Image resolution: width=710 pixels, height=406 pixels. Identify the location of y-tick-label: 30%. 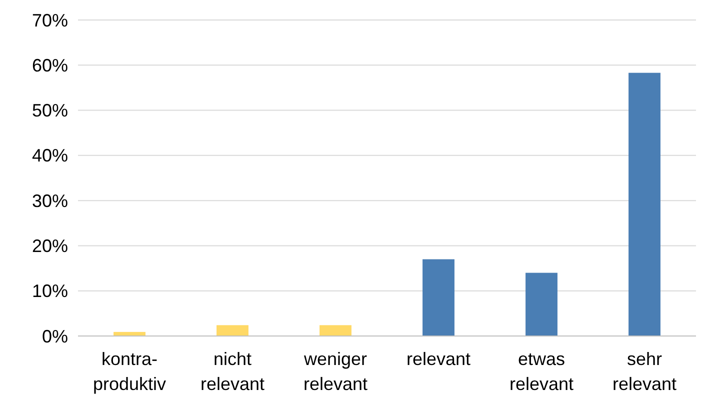
(50, 200).